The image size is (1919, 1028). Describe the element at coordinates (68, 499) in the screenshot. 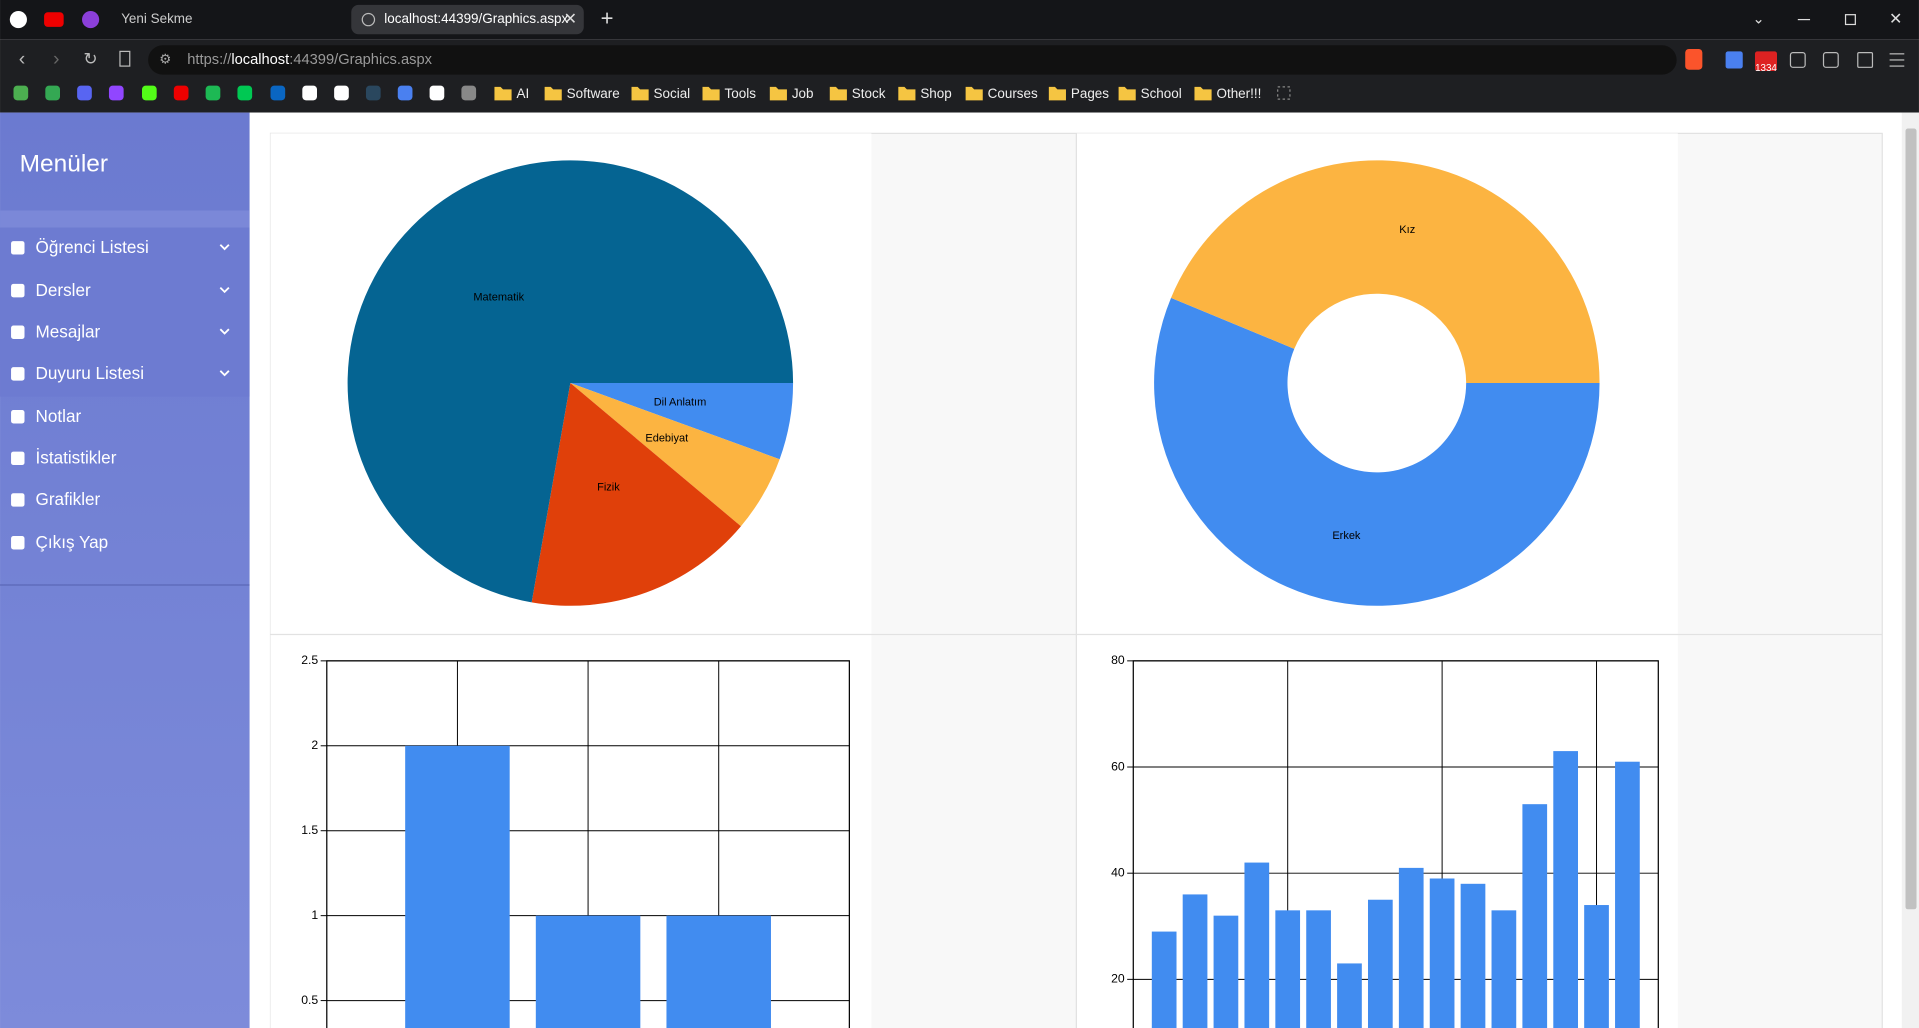

I see `menu-item: Grafikler` at that location.